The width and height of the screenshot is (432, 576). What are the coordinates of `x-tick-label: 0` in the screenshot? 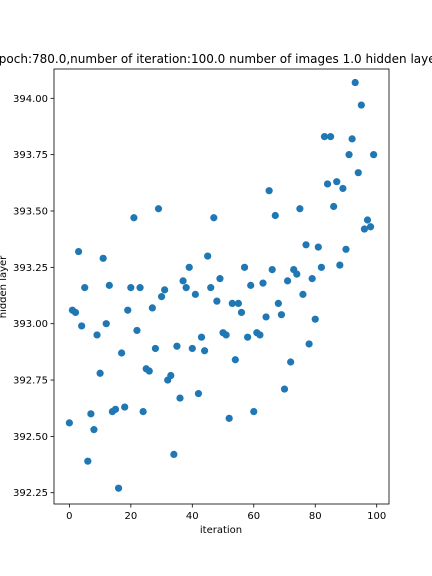 It's located at (69, 516).